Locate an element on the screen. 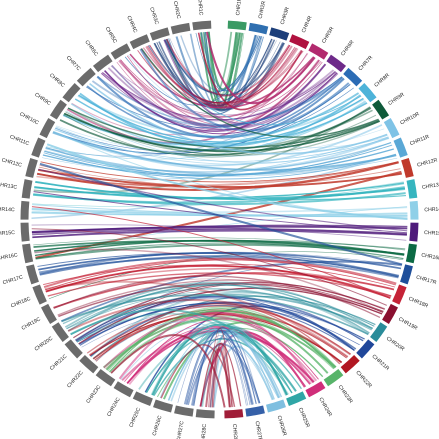 The width and height of the screenshot is (439, 439). chromosome-label: CHR2C is located at coordinates (176, 10).